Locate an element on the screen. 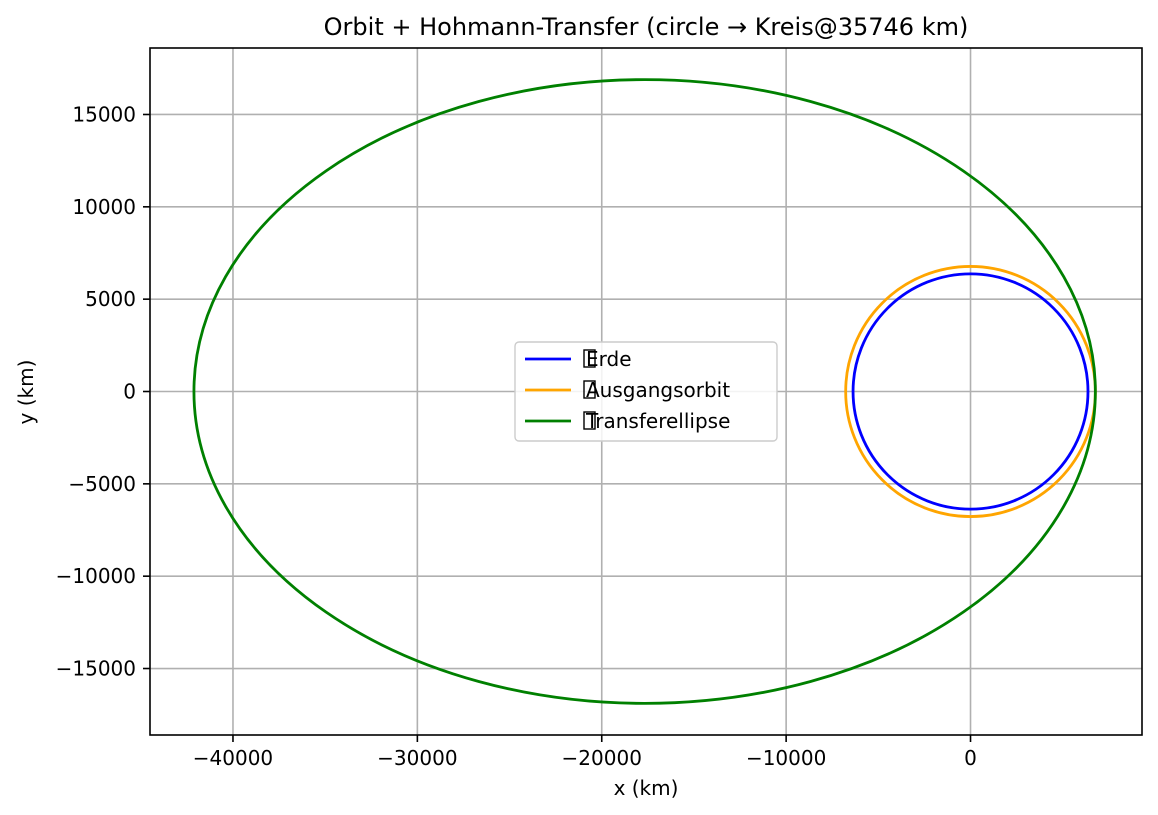 The image size is (1158, 815). legend-frame is located at coordinates (646, 391).